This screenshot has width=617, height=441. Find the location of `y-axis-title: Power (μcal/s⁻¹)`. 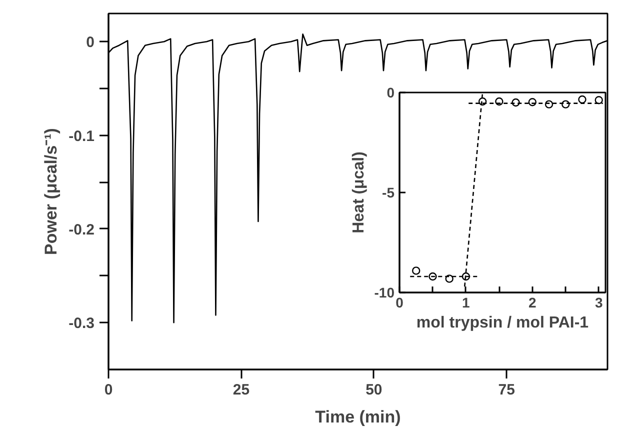

y-axis-title: Power (μcal/s⁻¹) is located at coordinates (51, 191).